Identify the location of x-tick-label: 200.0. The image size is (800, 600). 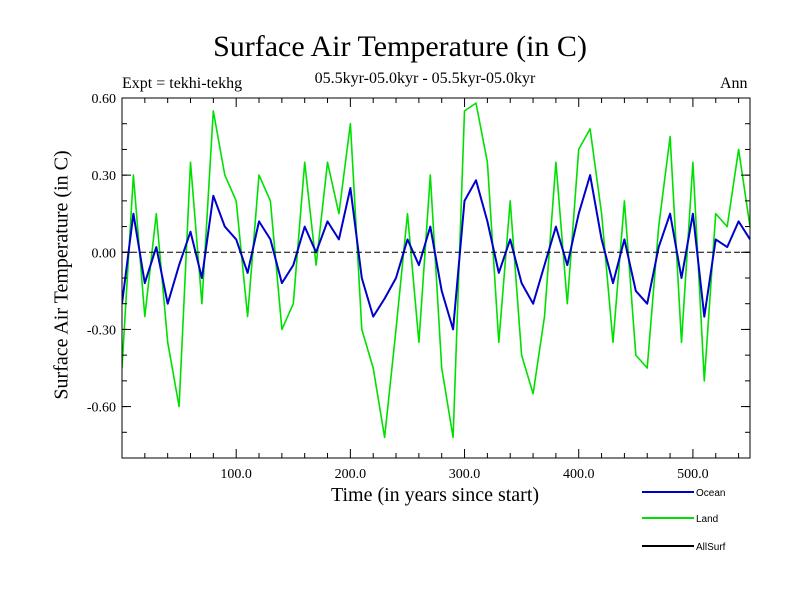
(351, 474).